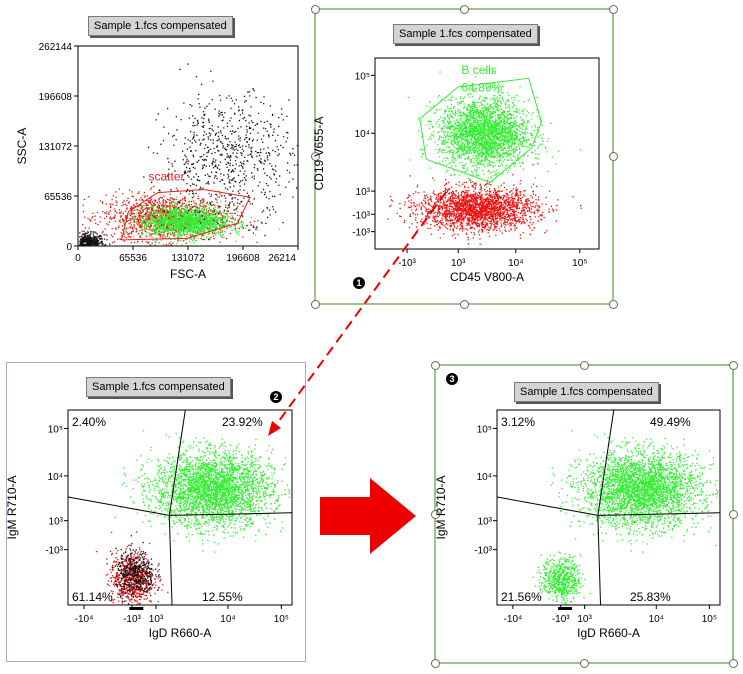 This screenshot has width=743, height=674. What do you see at coordinates (656, 619) in the screenshot?
I see `plot4-x-tick-label: 10⁴` at bounding box center [656, 619].